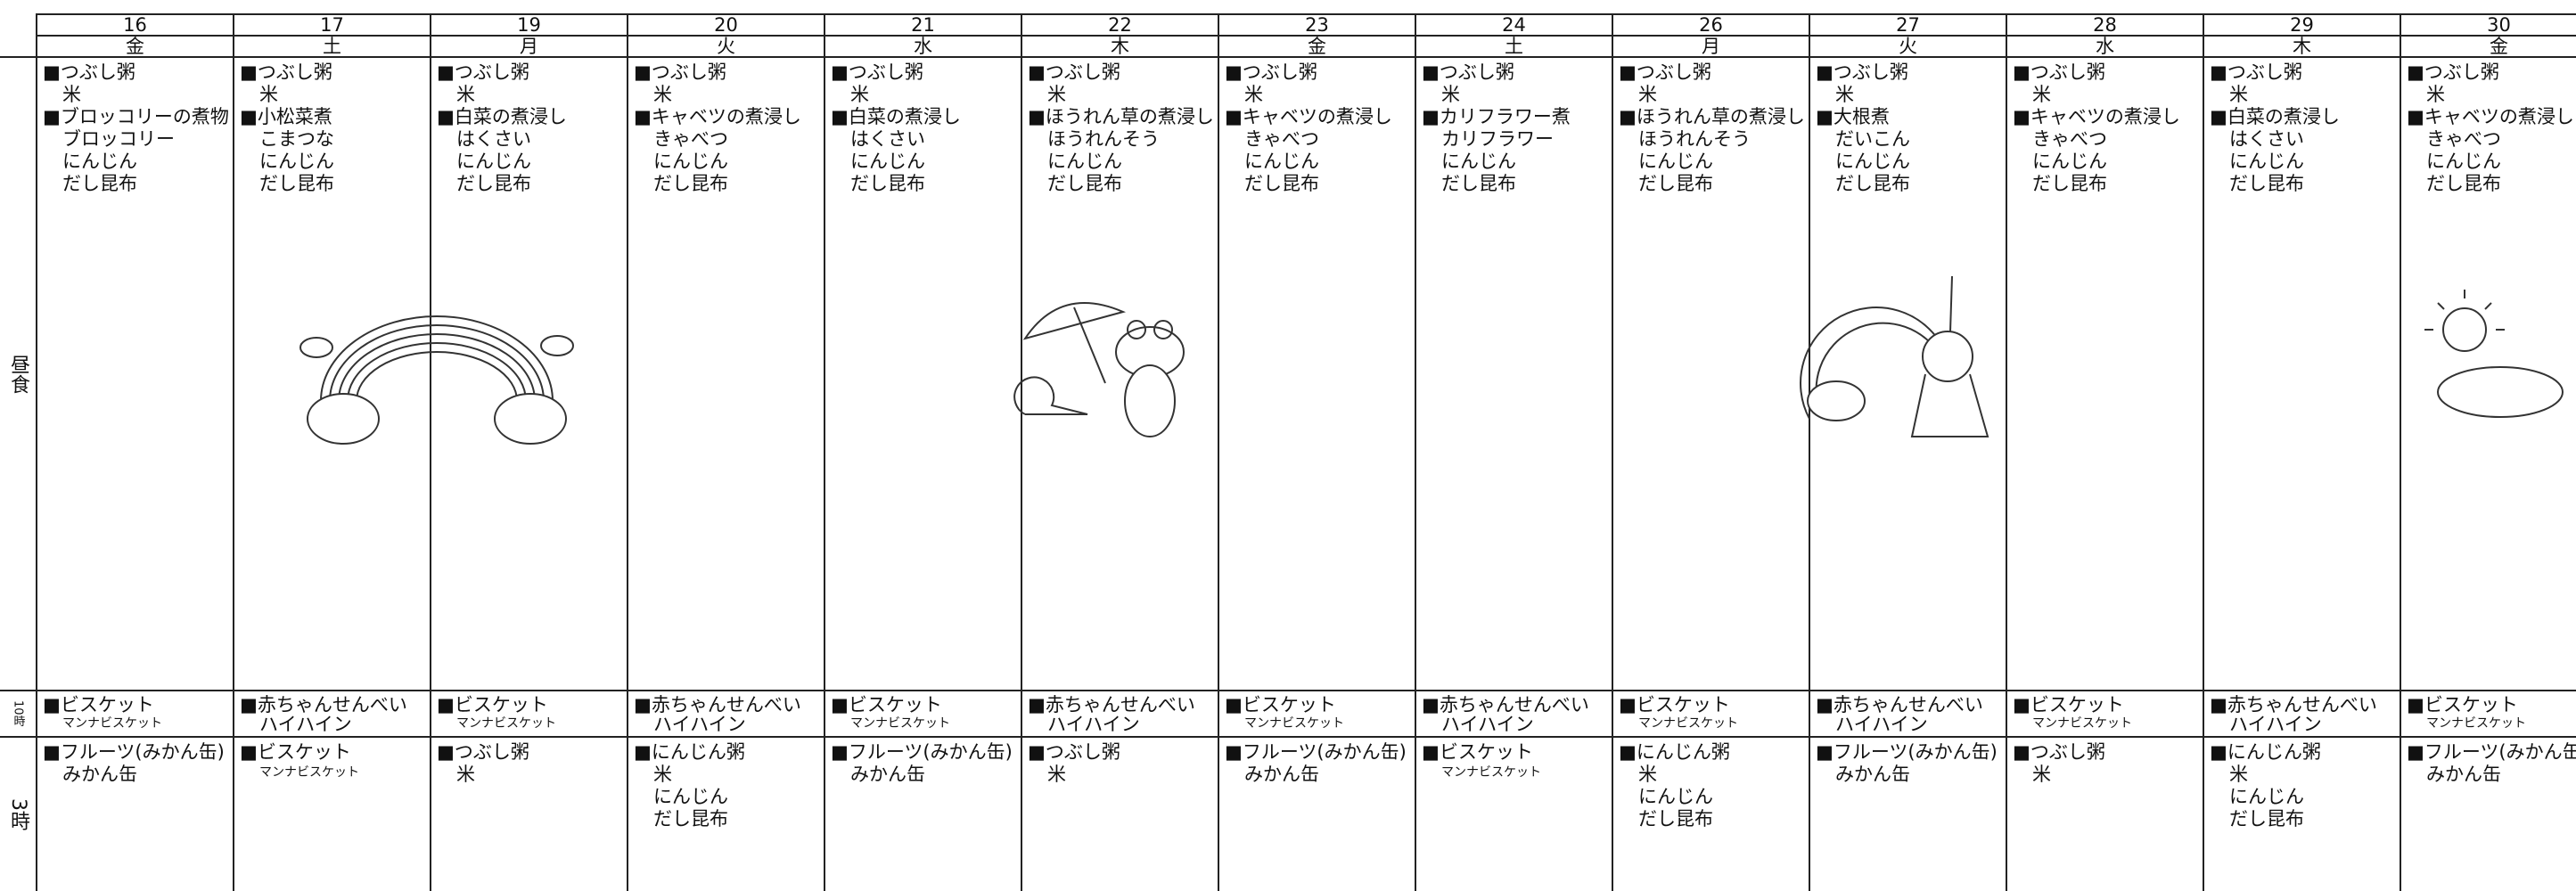 This screenshot has width=2576, height=891. What do you see at coordinates (2104, 24) in the screenshot?
I see `date-cell: 28` at bounding box center [2104, 24].